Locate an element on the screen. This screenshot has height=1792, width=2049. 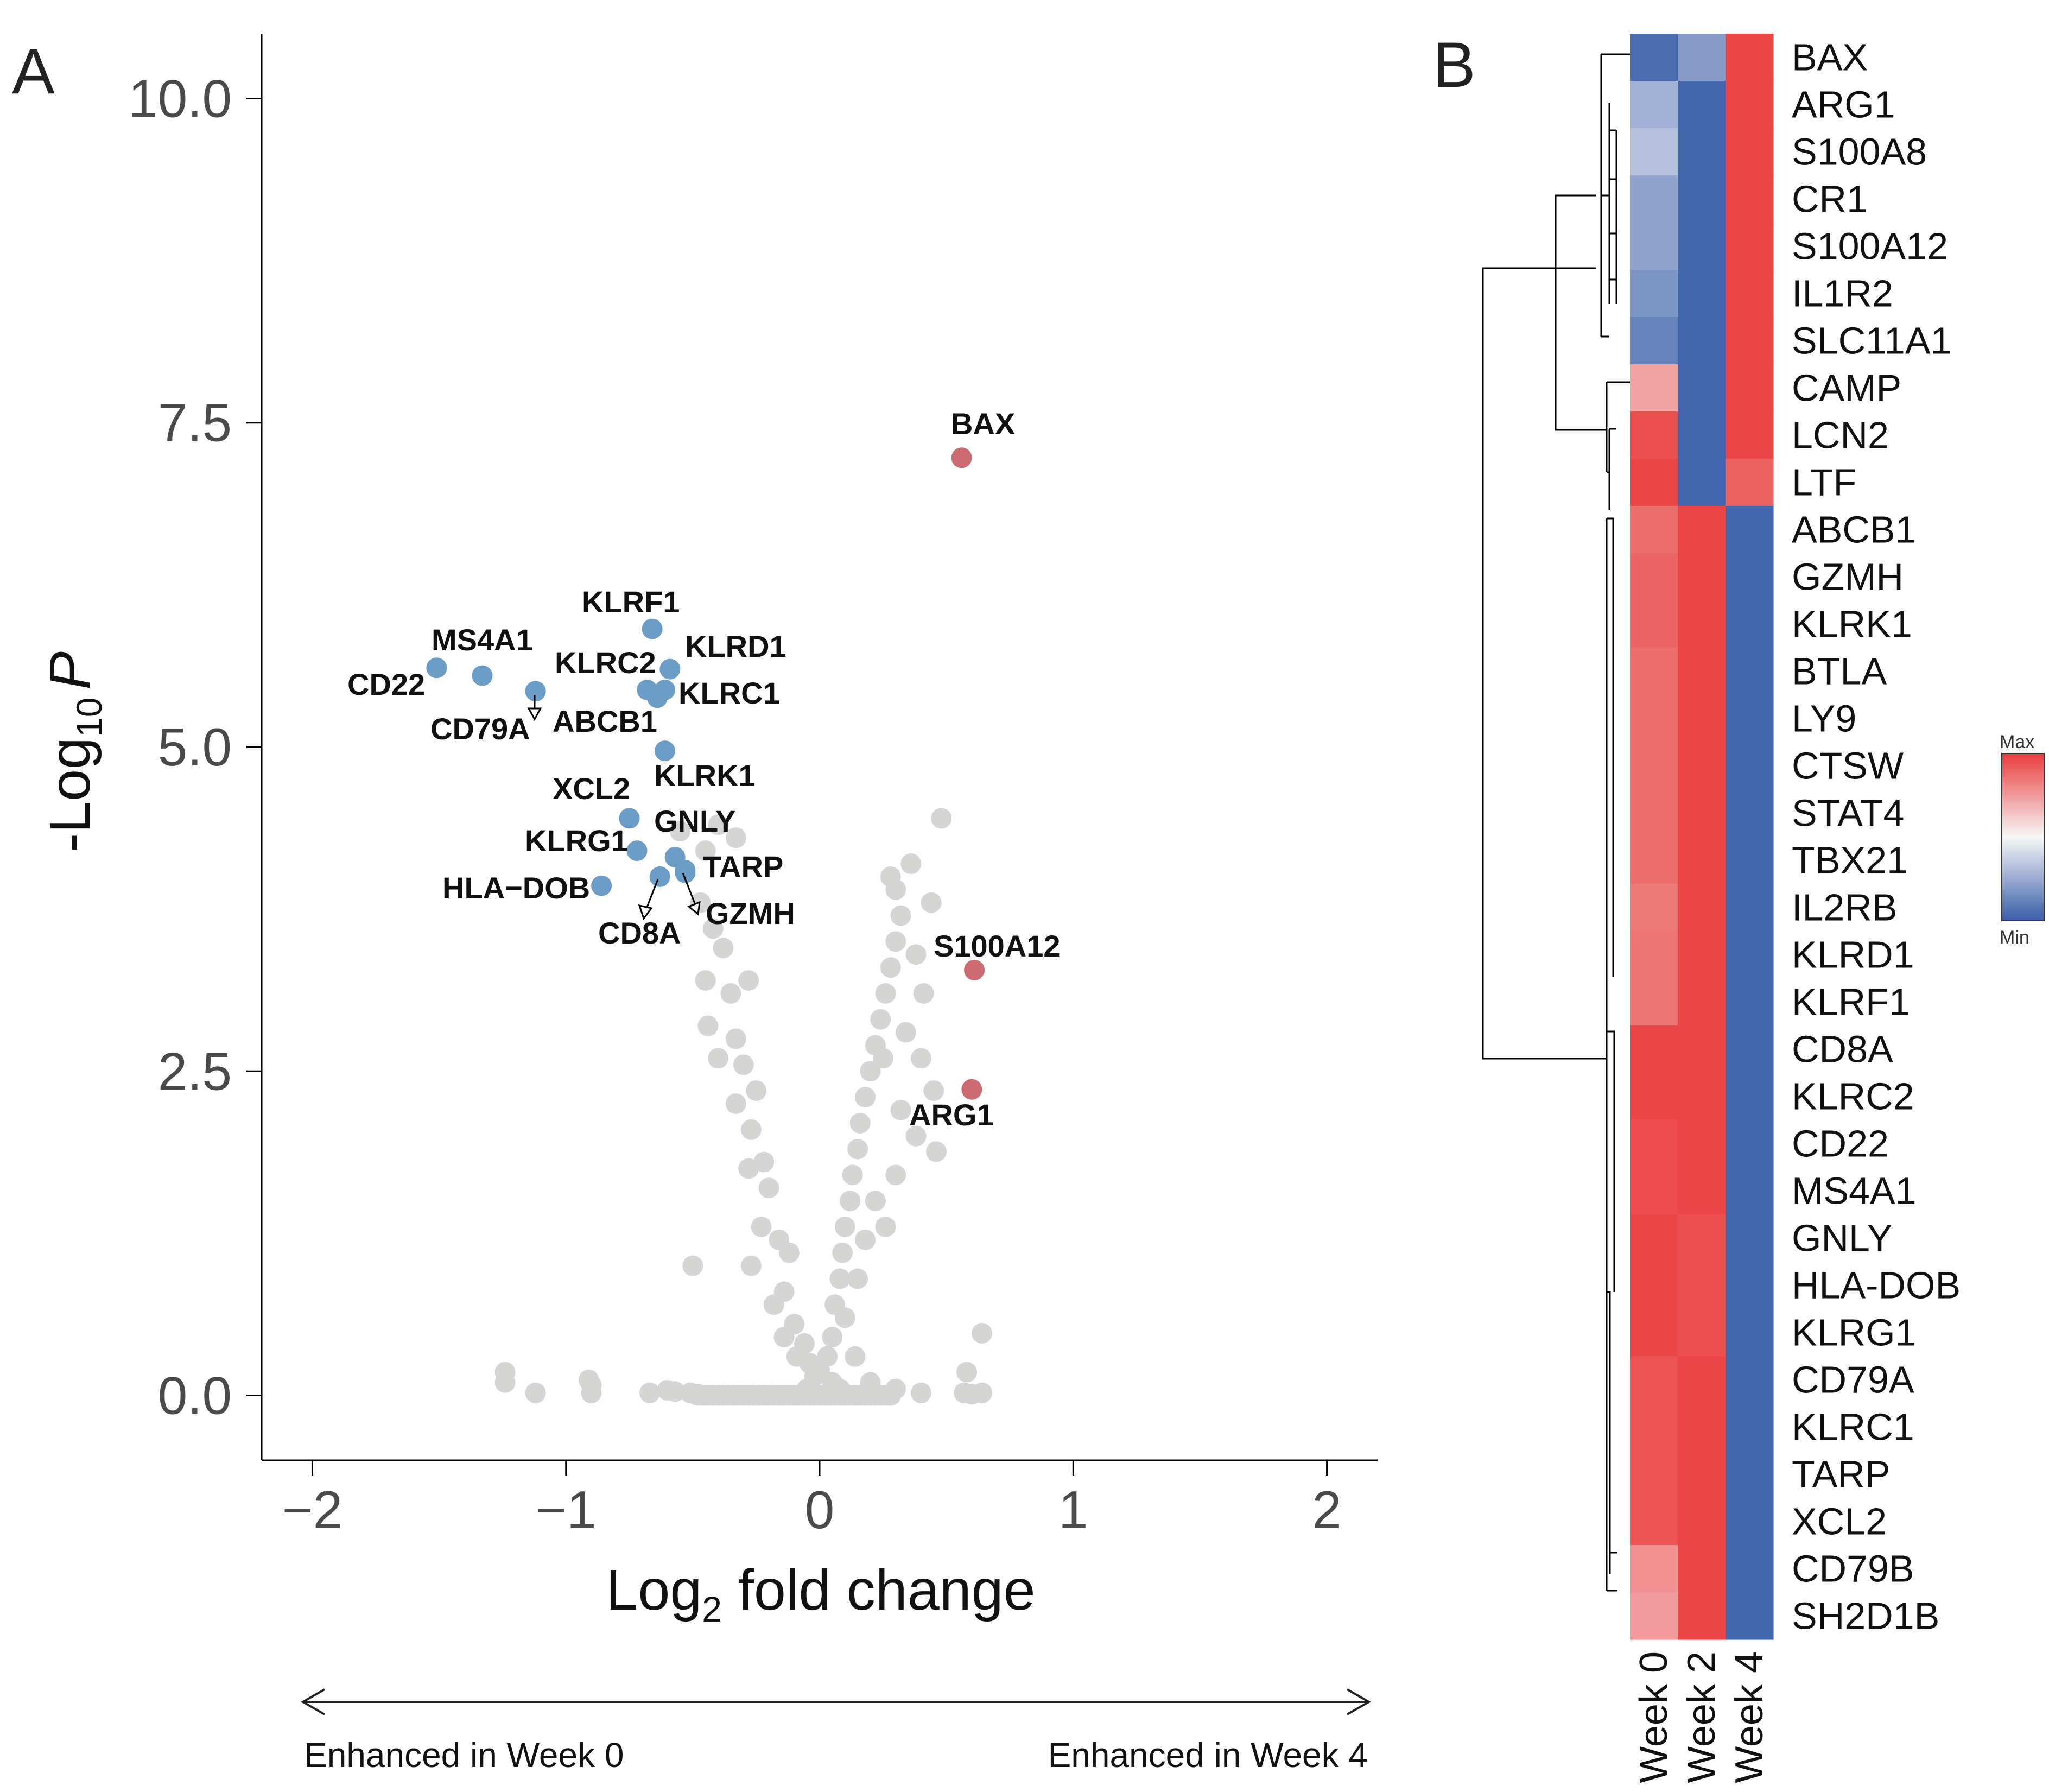
label-arg1: ARG1 is located at coordinates (952, 1115).